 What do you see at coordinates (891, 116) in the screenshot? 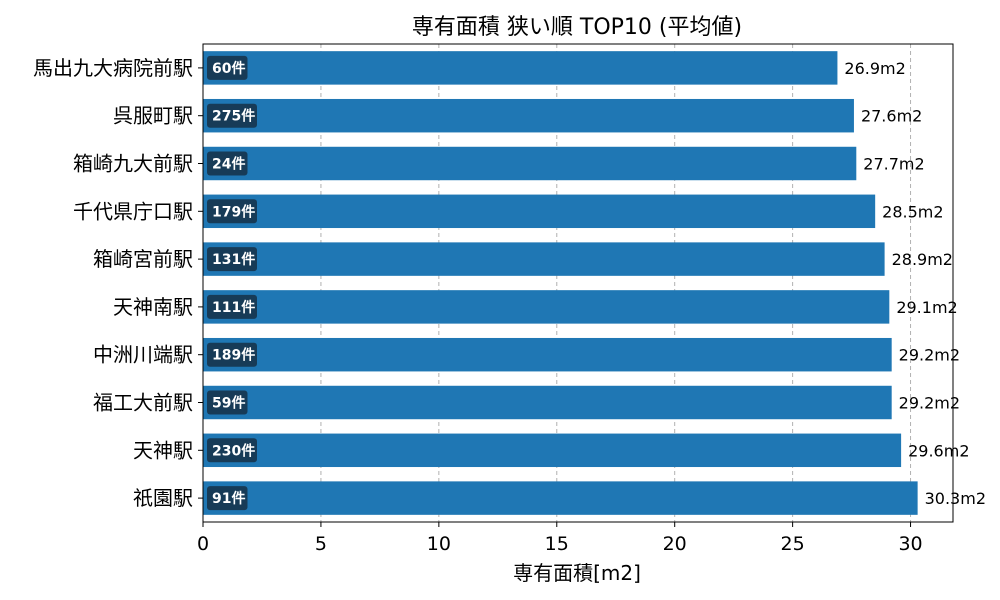
I see `value-label: 27.6m2` at bounding box center [891, 116].